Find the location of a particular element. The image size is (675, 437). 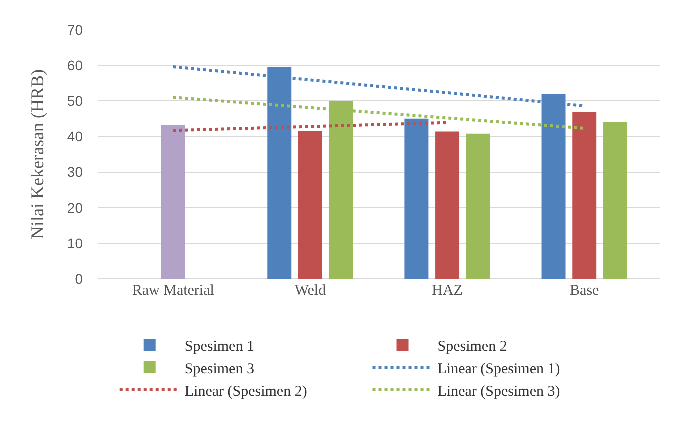

legend-label: Spesimen 1 is located at coordinates (219, 346).